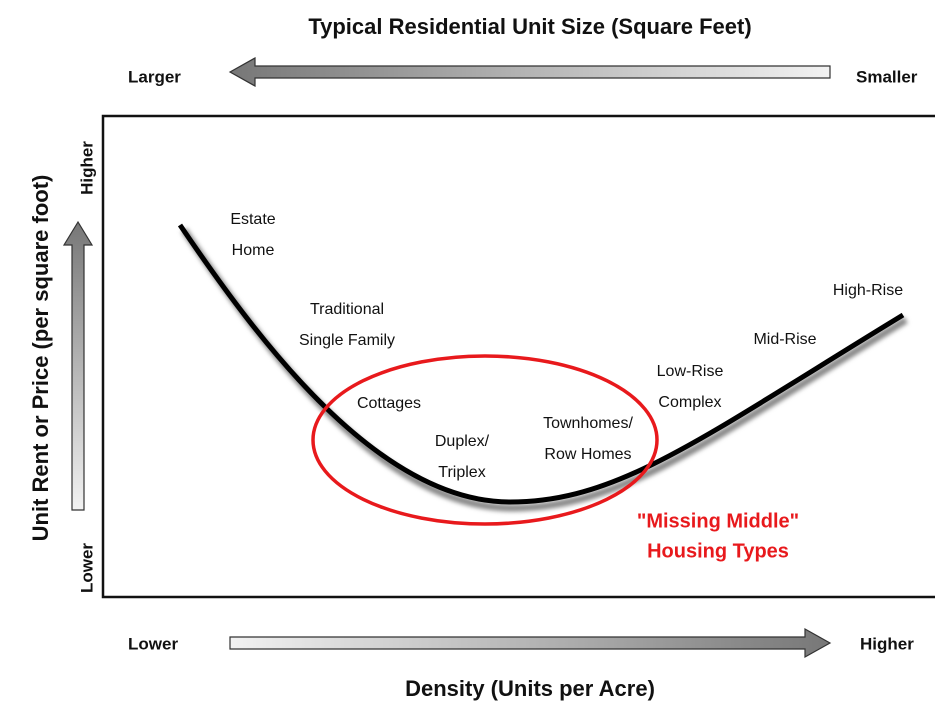 This screenshot has width=935, height=706. I want to click on y-top-label: Higher, so click(86, 168).